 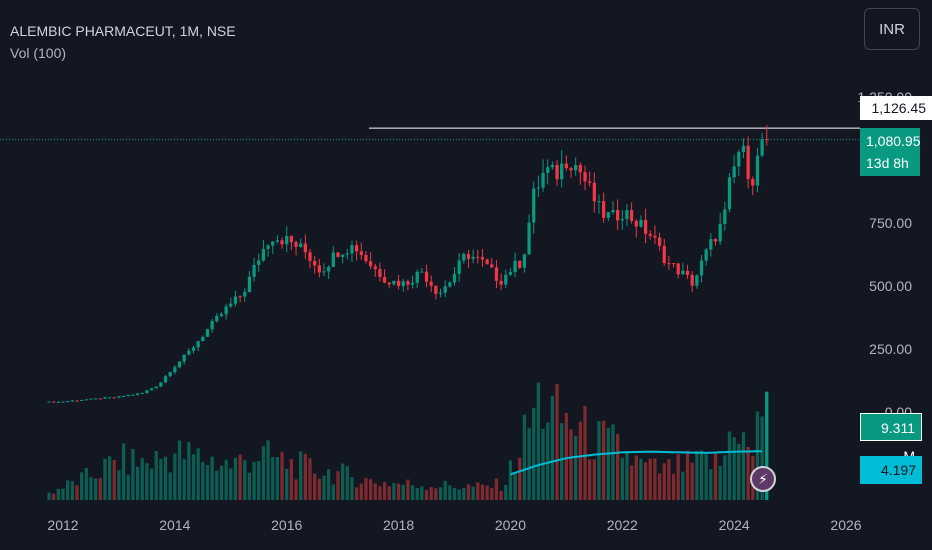 I want to click on bolt-icon: ⚡, so click(x=763, y=479).